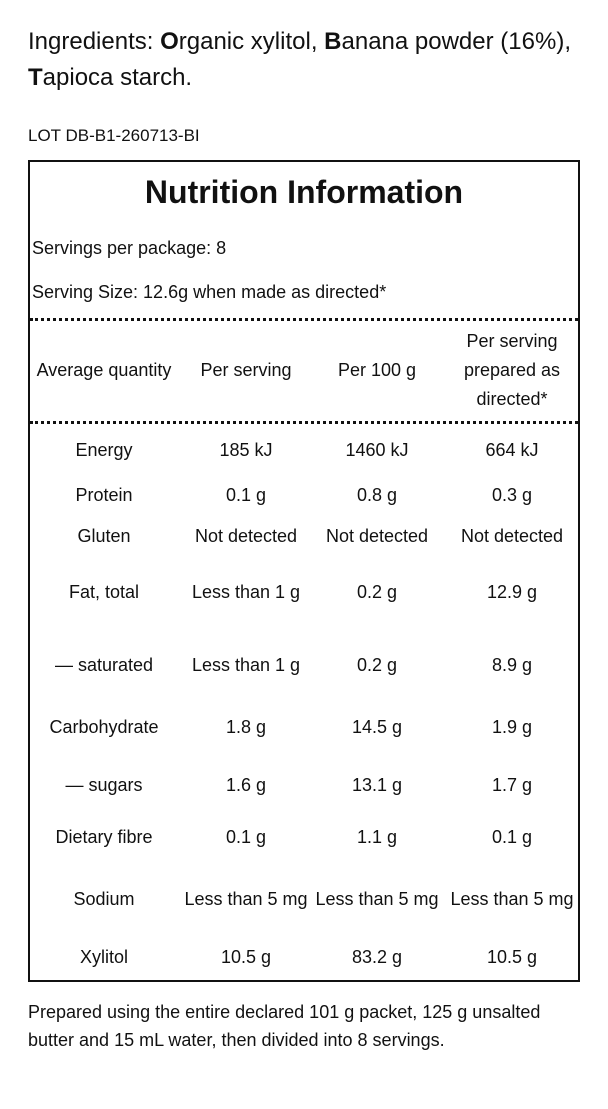 This screenshot has height=1109, width=608. Describe the element at coordinates (104, 836) in the screenshot. I see `nutrient-label: Dietary fibre` at that location.